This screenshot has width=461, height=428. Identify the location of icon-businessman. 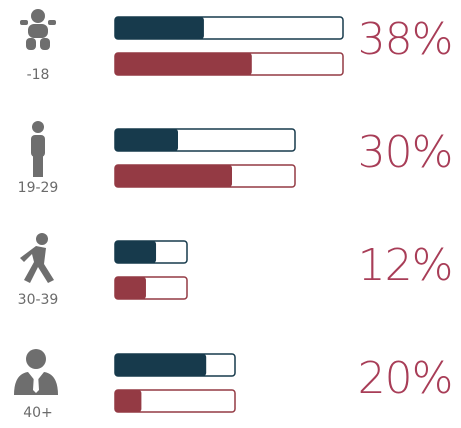
(36, 372).